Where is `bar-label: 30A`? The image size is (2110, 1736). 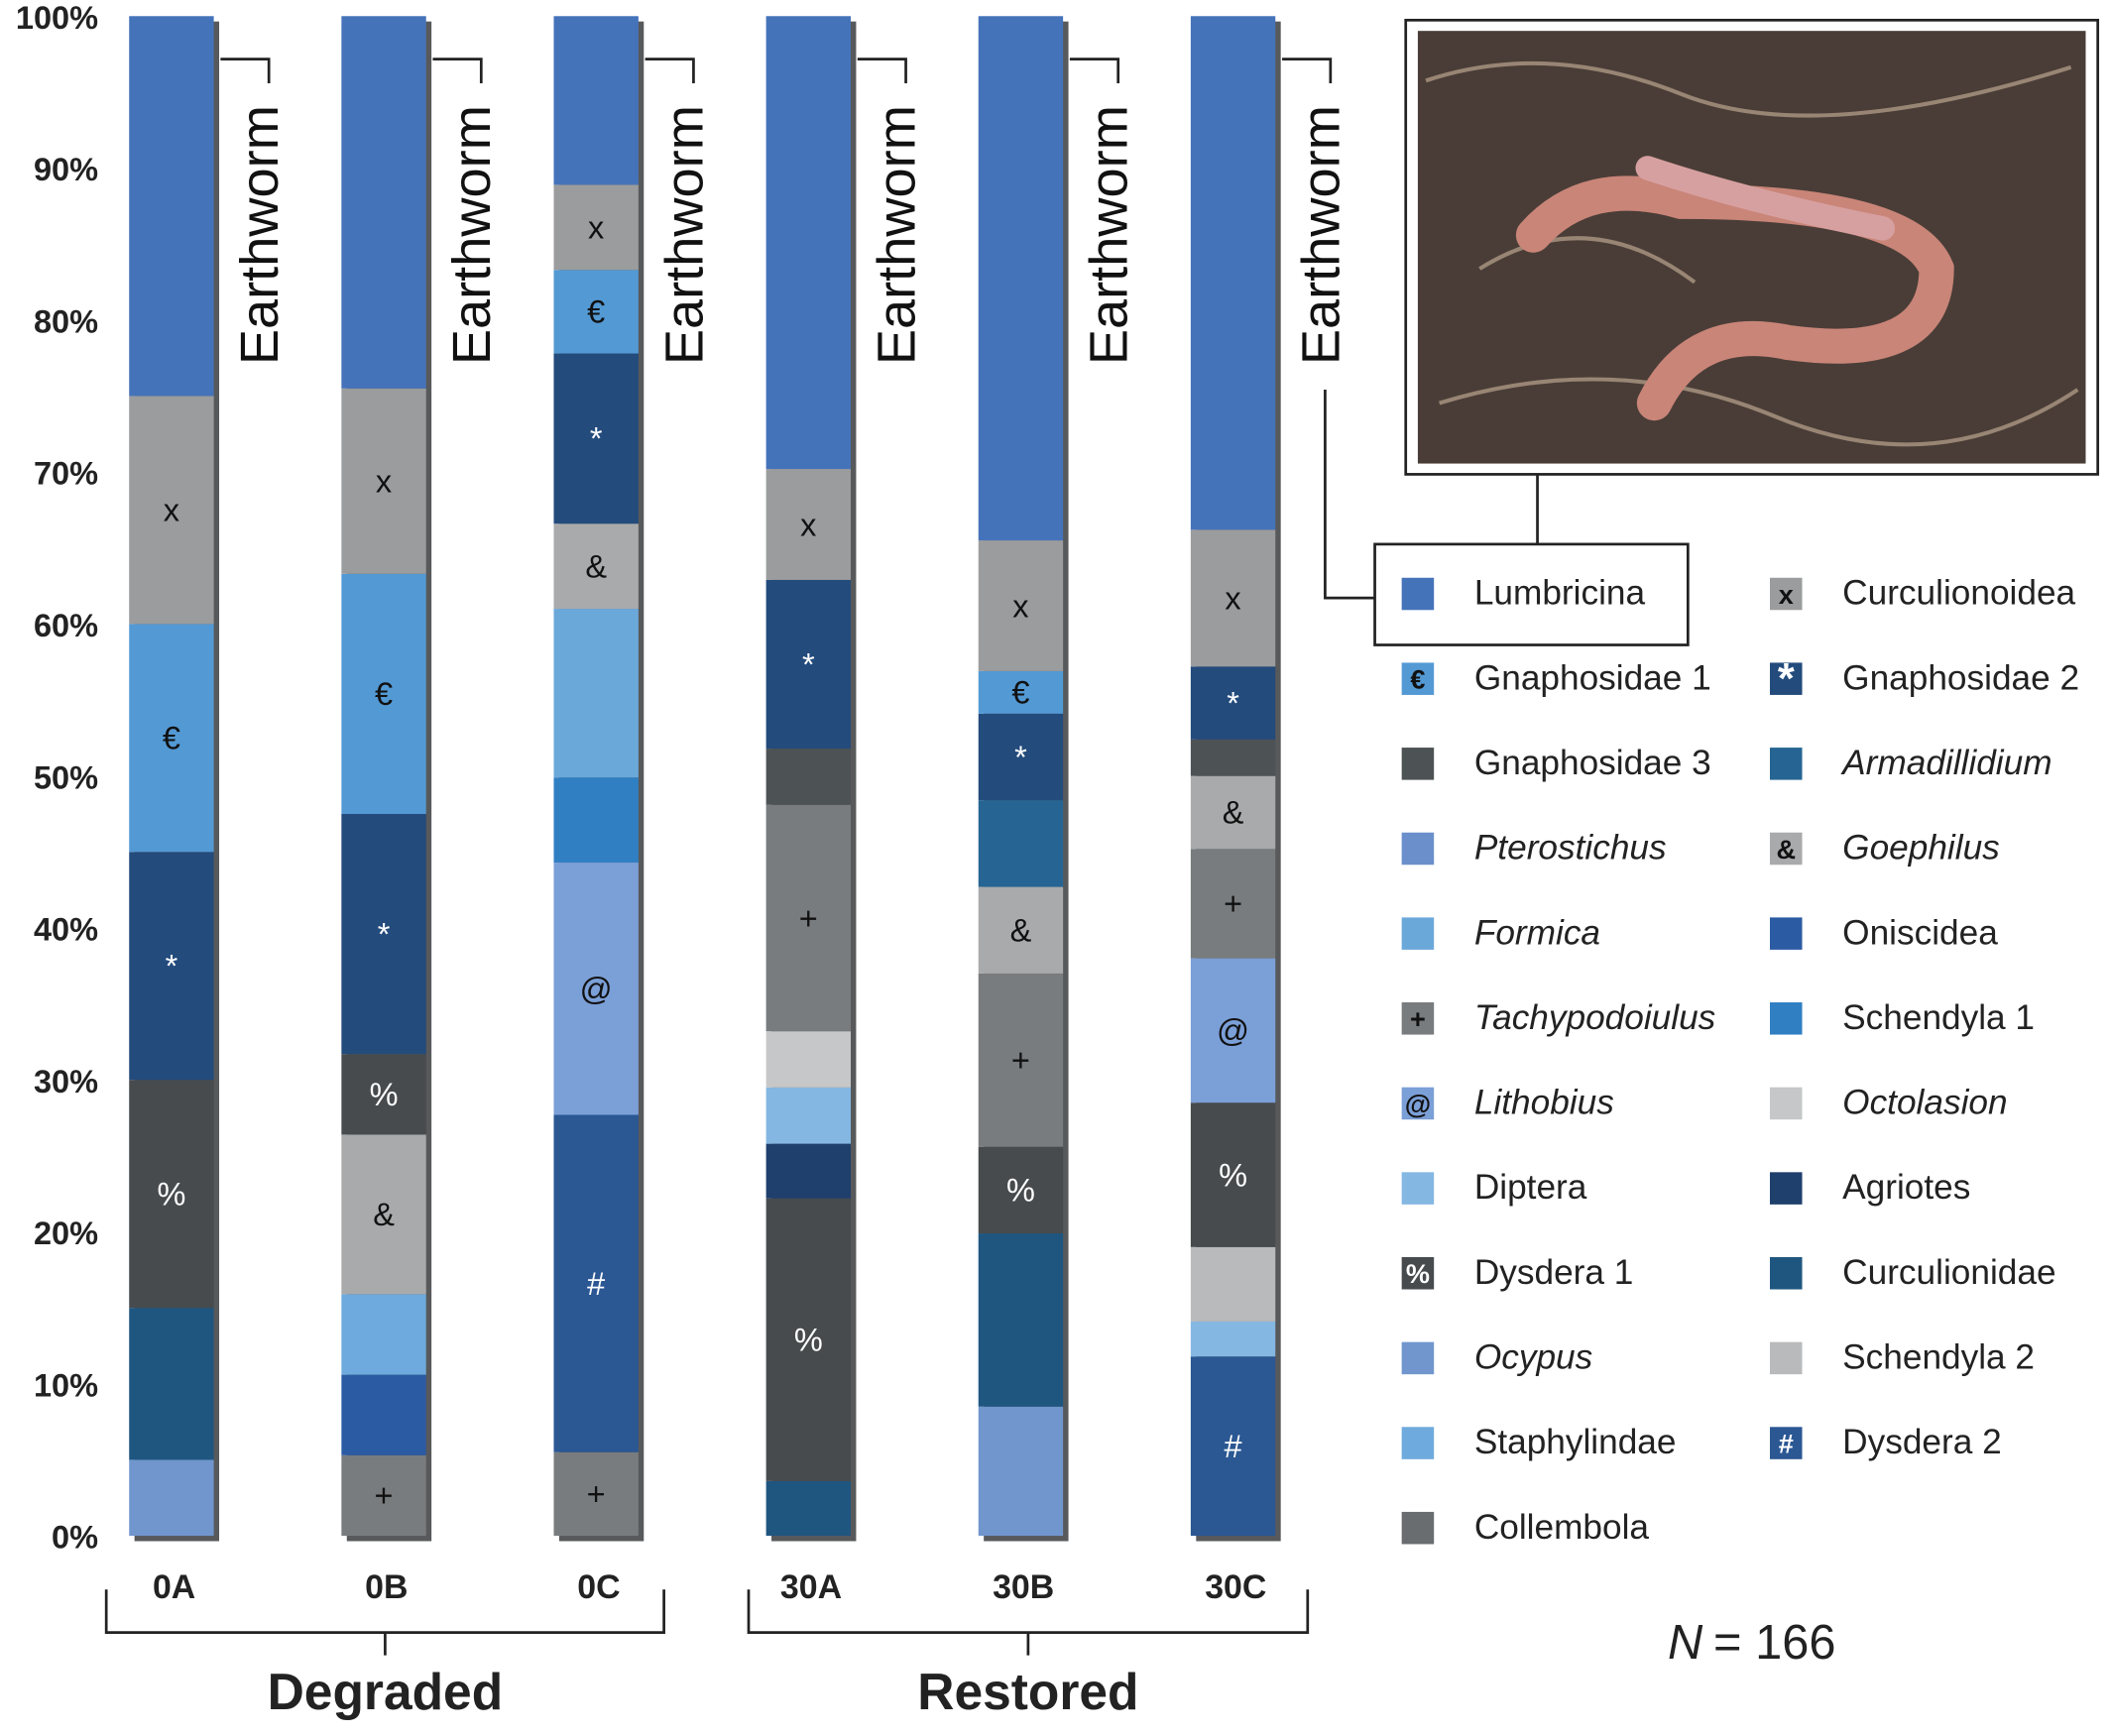 bar-label: 30A is located at coordinates (811, 1587).